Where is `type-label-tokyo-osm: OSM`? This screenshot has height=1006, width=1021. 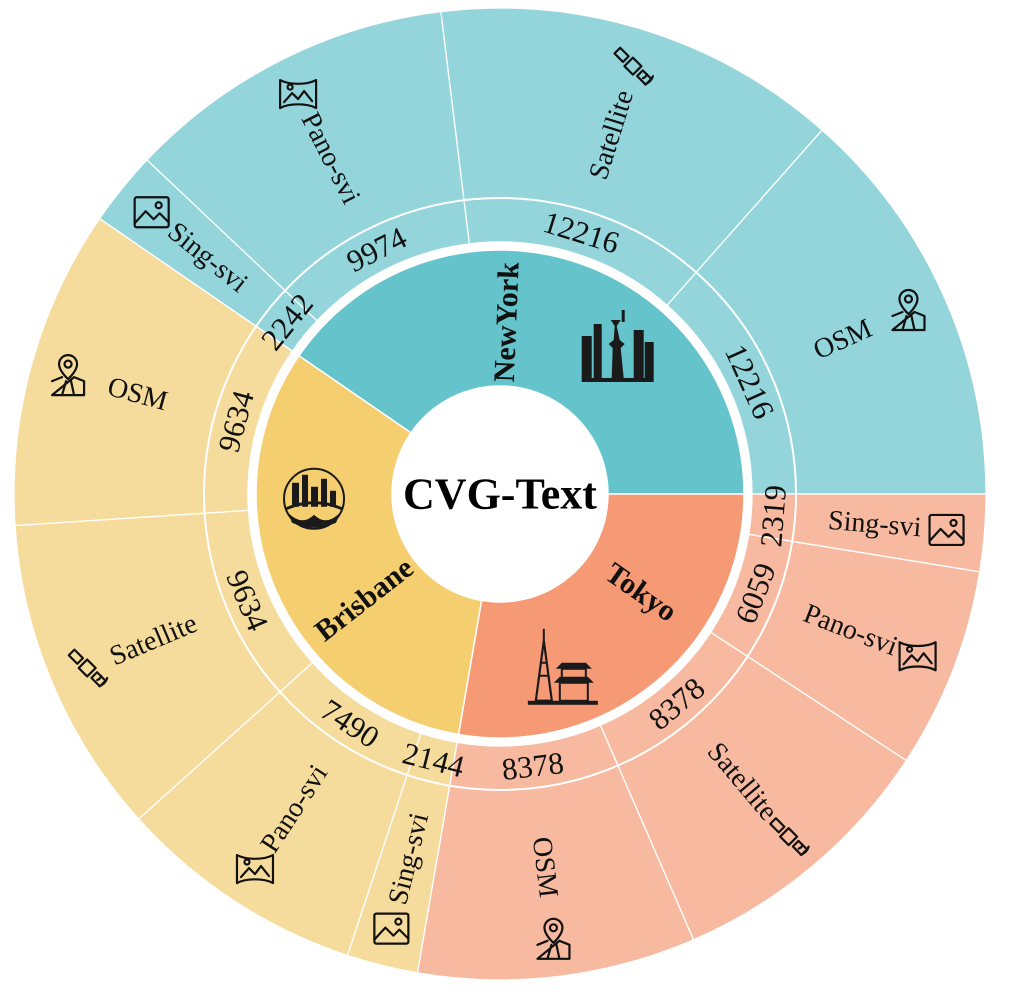 type-label-tokyo-osm: OSM is located at coordinates (545, 867).